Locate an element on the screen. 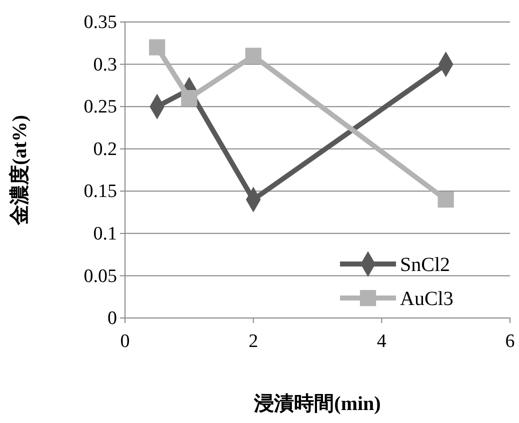 The width and height of the screenshot is (519, 423). y-tick-label: 0.2 is located at coordinates (105, 149).